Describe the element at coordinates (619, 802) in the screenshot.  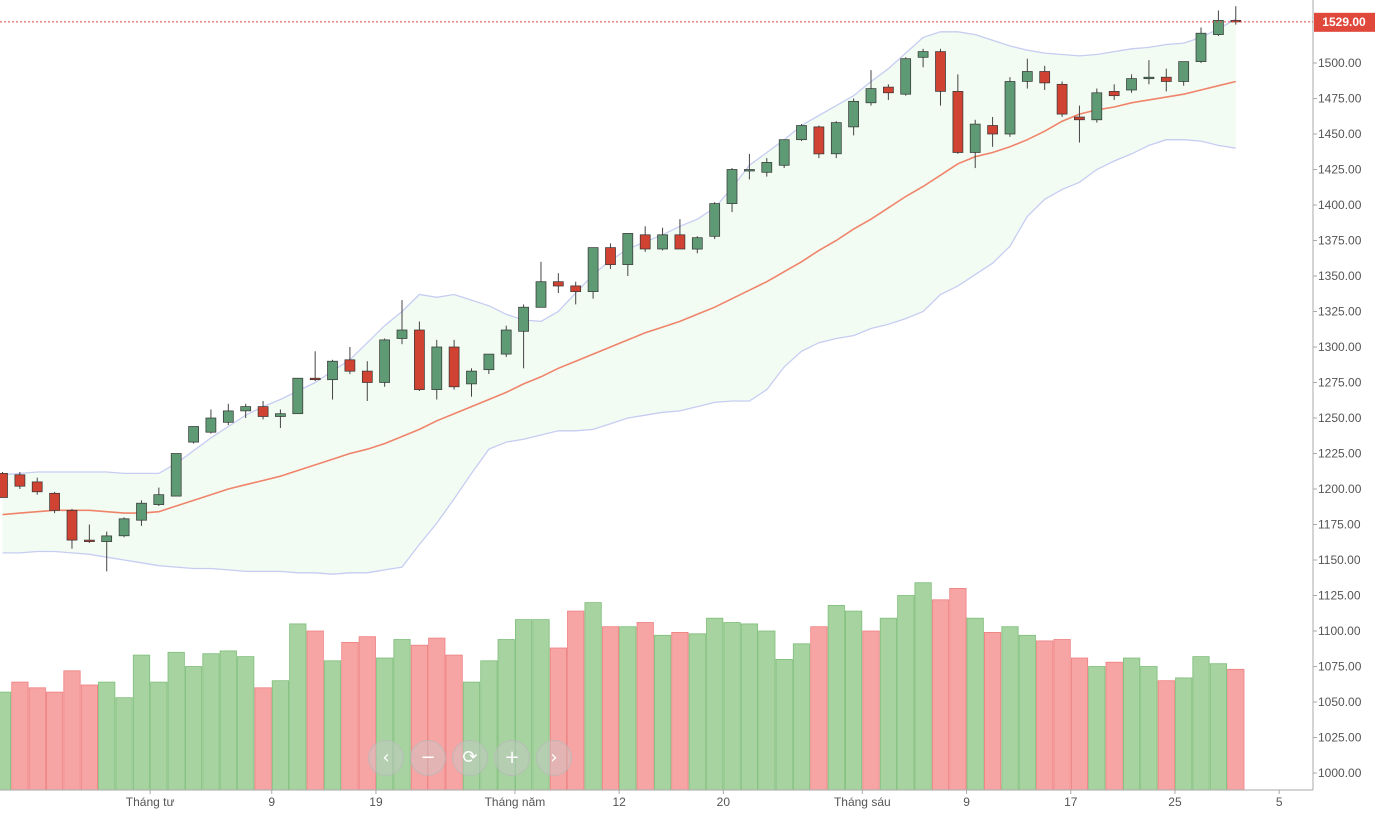
I see `x-tick-label: 12` at that location.